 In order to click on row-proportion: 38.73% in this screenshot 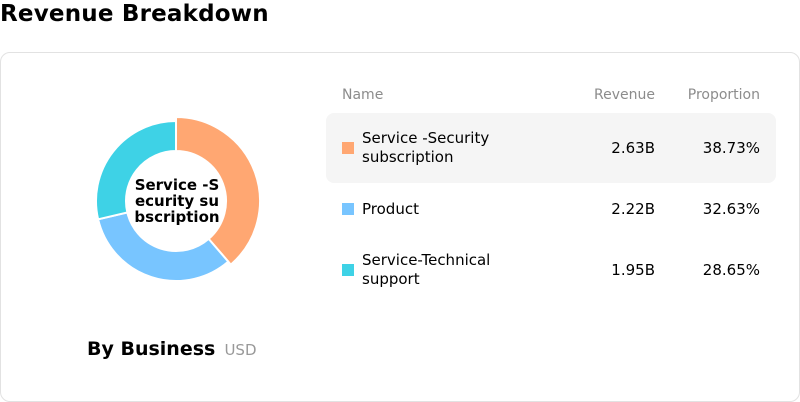, I will do `click(731, 148)`.